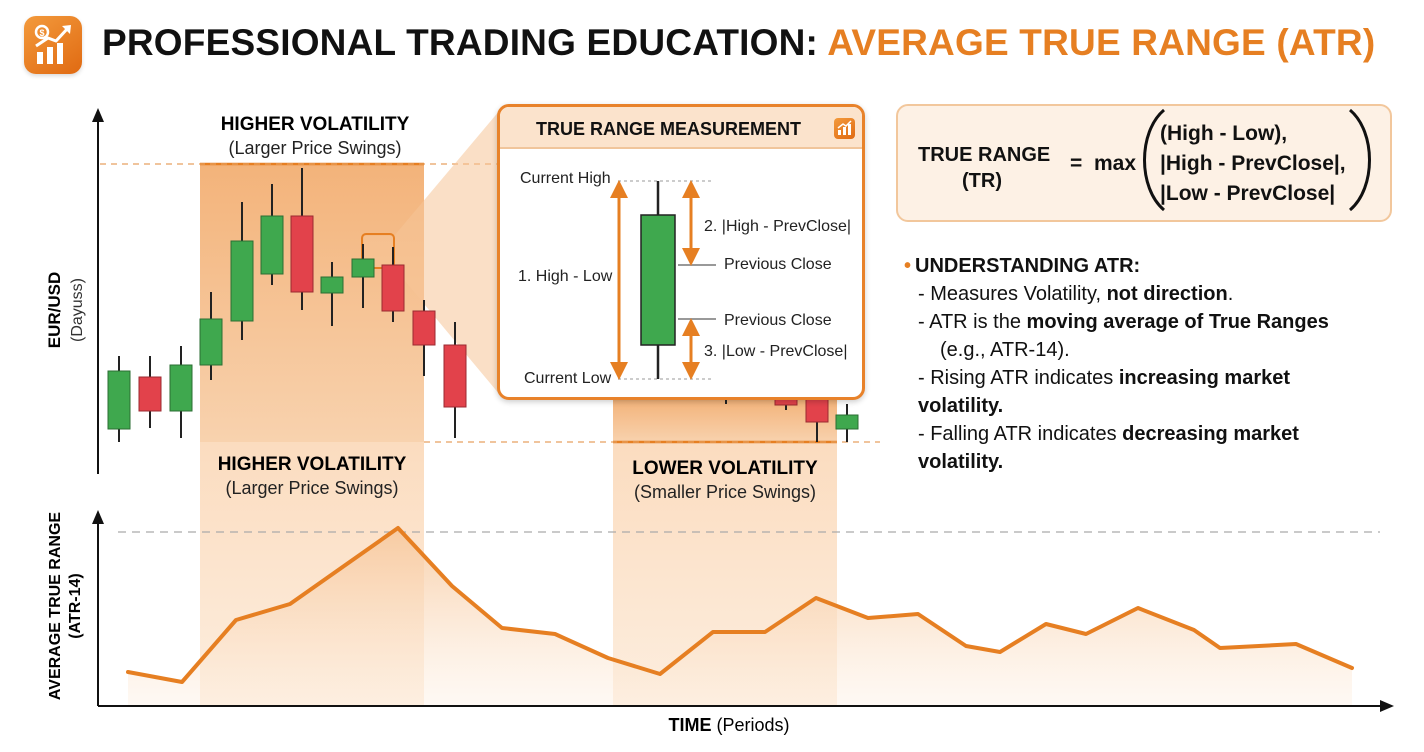 Image resolution: width=1424 pixels, height=752 pixels. Describe the element at coordinates (55, 606) in the screenshot. I see `atr-y-label: AVERAGE TRUE RANGE` at that location.